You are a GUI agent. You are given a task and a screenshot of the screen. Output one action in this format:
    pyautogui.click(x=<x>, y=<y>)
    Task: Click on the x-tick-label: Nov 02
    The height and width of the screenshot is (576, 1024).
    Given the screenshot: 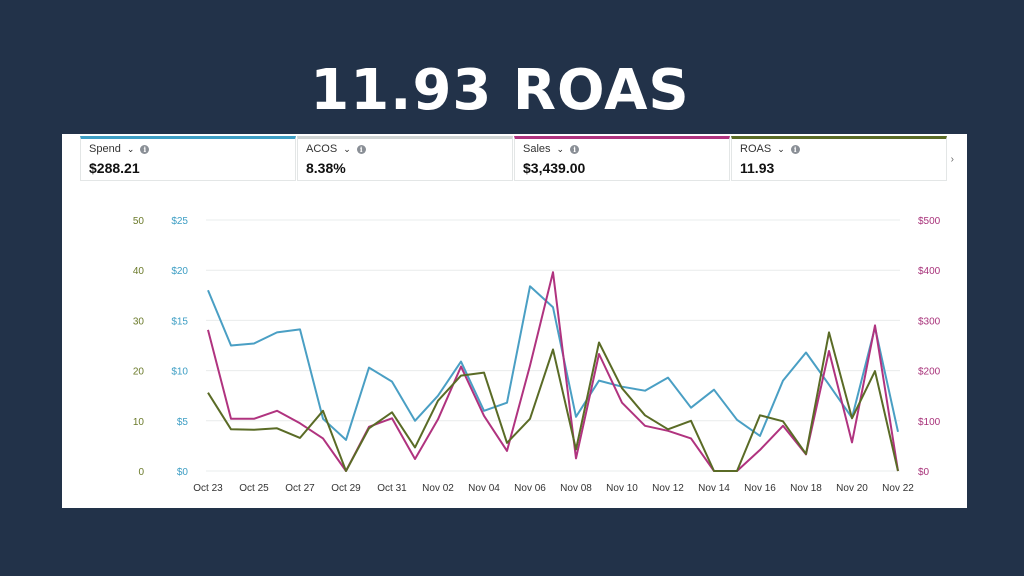 What is the action you would take?
    pyautogui.click(x=438, y=488)
    